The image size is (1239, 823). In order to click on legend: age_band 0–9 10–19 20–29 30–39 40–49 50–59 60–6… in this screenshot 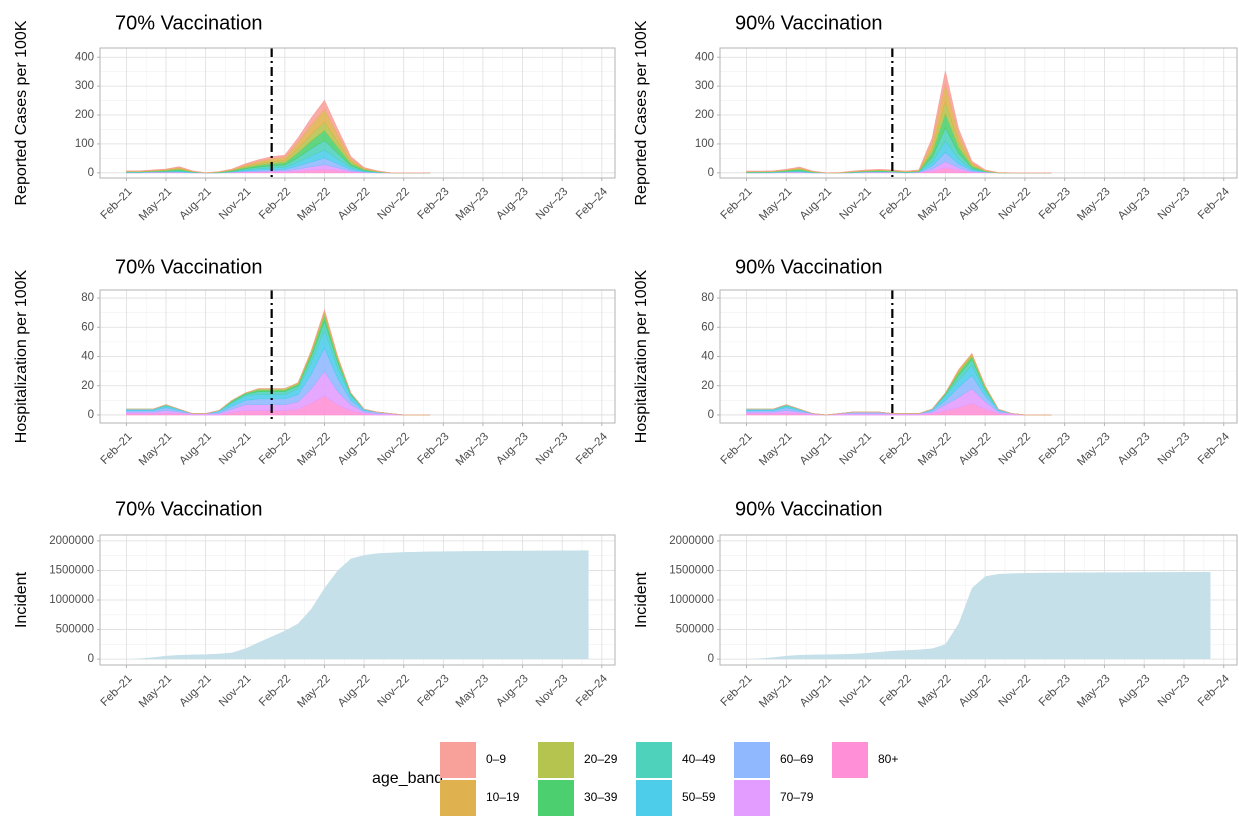, I will do `click(635, 779)`.